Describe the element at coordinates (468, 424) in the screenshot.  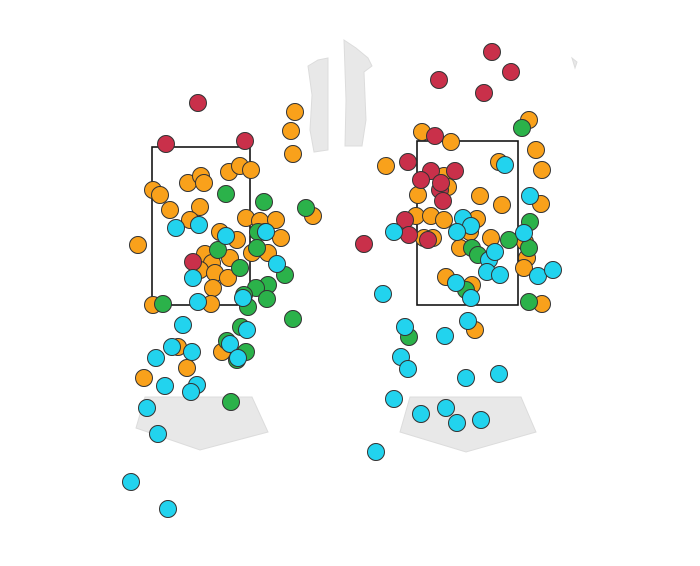
I see `home-plate` at that location.